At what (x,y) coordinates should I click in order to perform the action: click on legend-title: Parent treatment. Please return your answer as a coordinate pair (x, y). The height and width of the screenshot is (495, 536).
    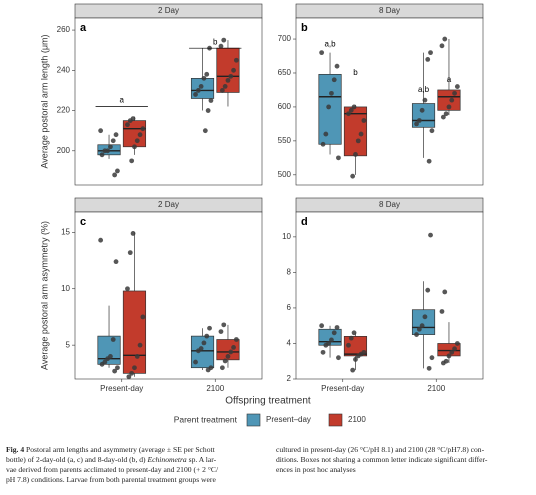
    Looking at the image, I should click on (206, 419).